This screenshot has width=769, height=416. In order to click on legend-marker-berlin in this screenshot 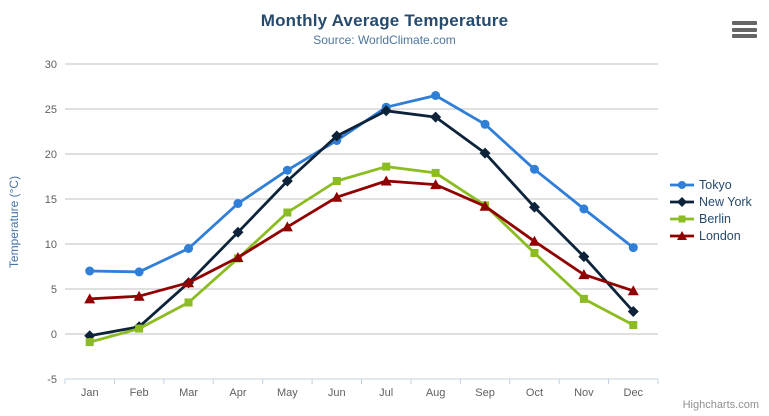, I will do `click(682, 218)`.